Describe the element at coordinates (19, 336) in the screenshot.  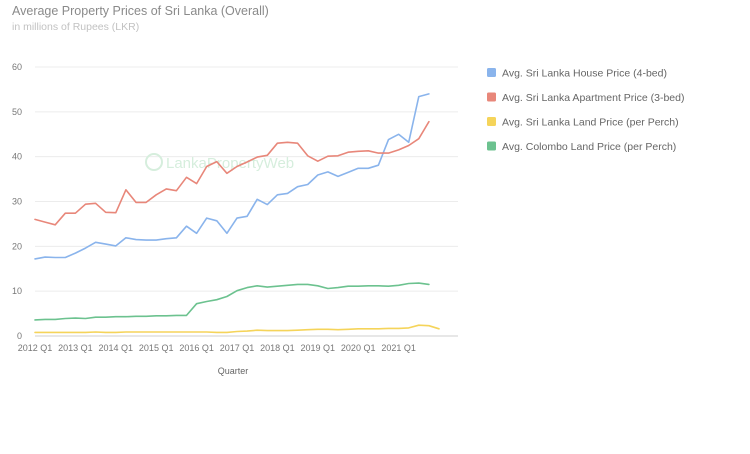
I see `y-tick-label: 0` at that location.